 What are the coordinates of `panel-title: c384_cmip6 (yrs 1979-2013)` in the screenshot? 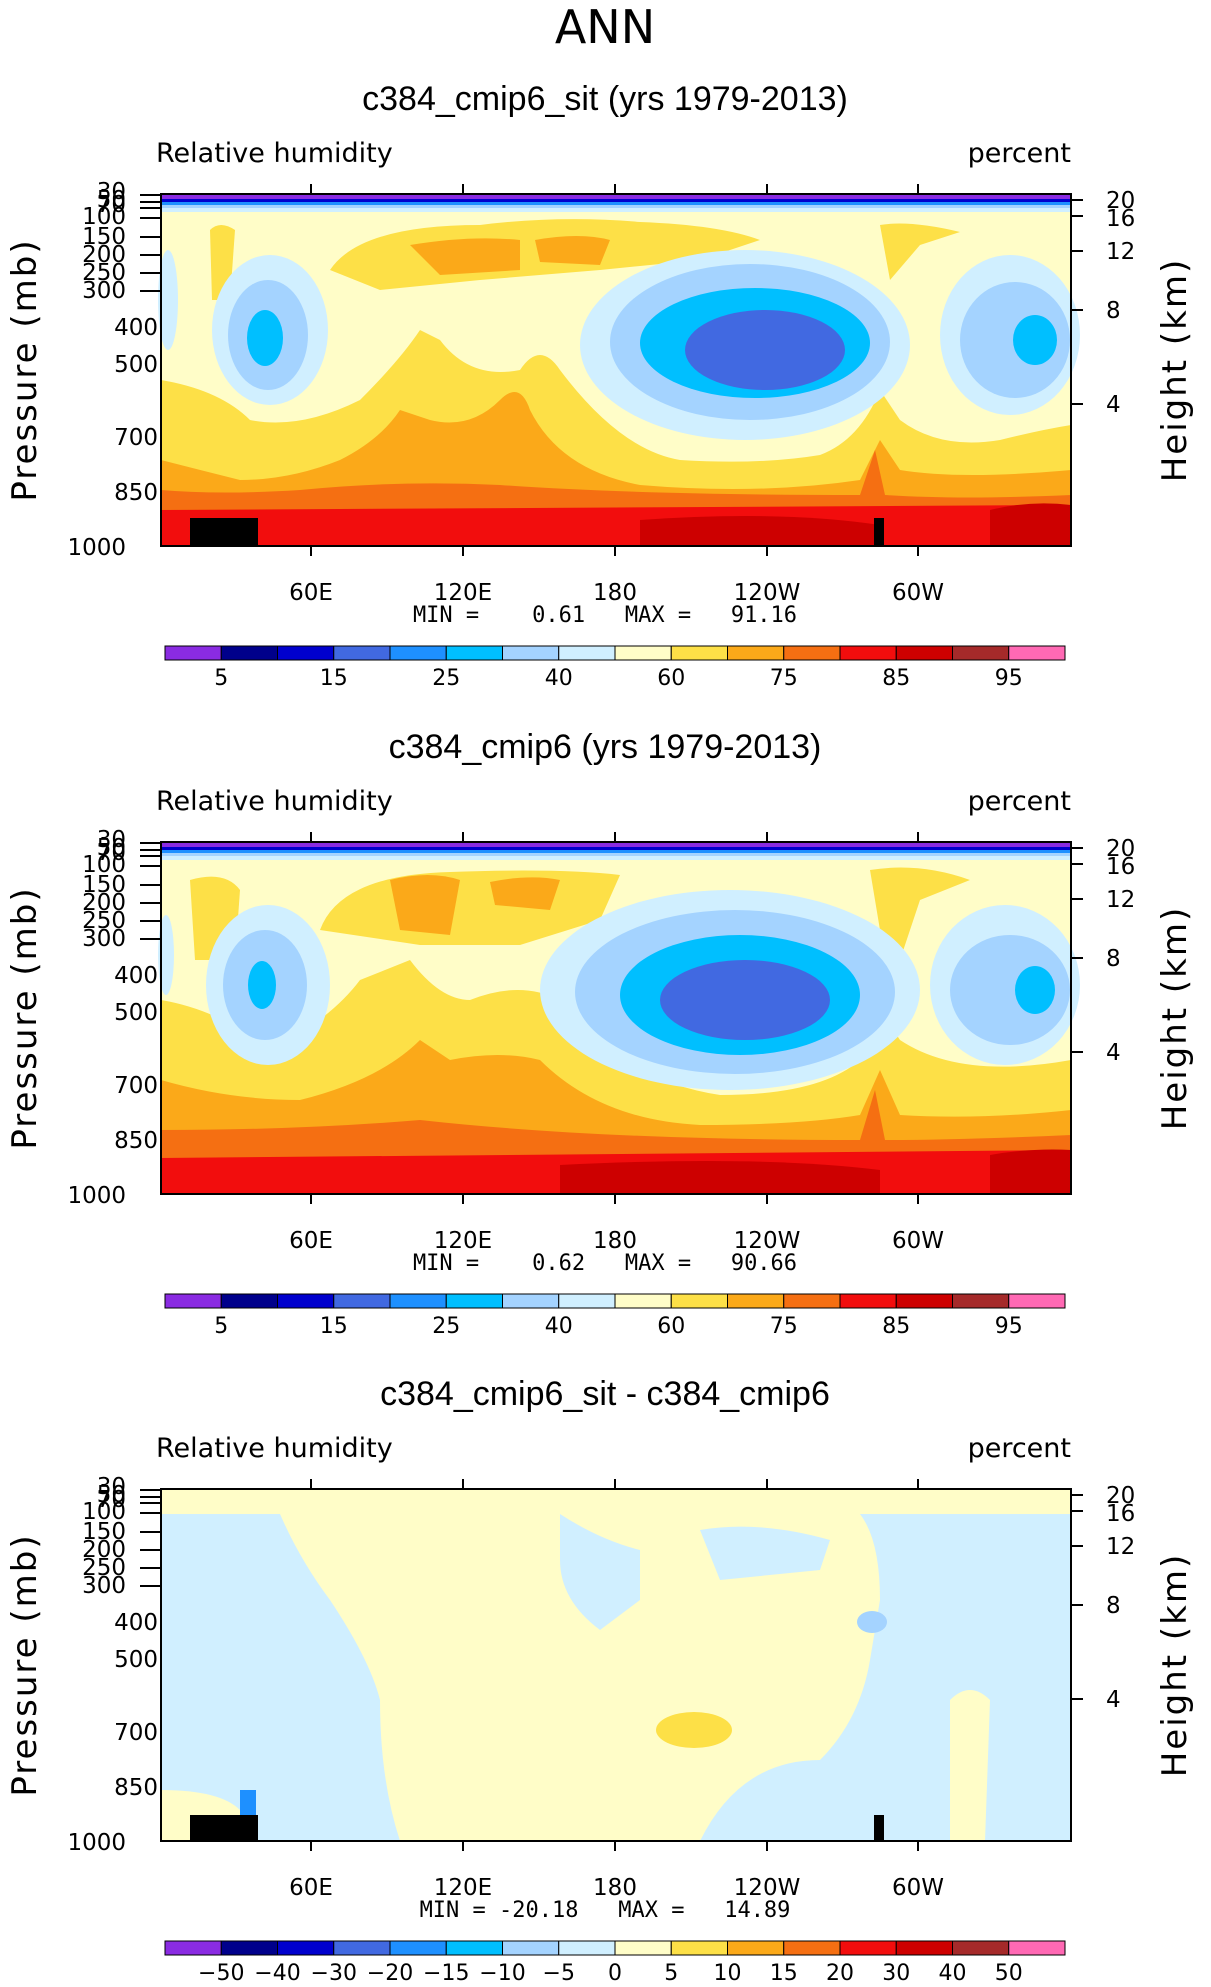 It's located at (605, 747).